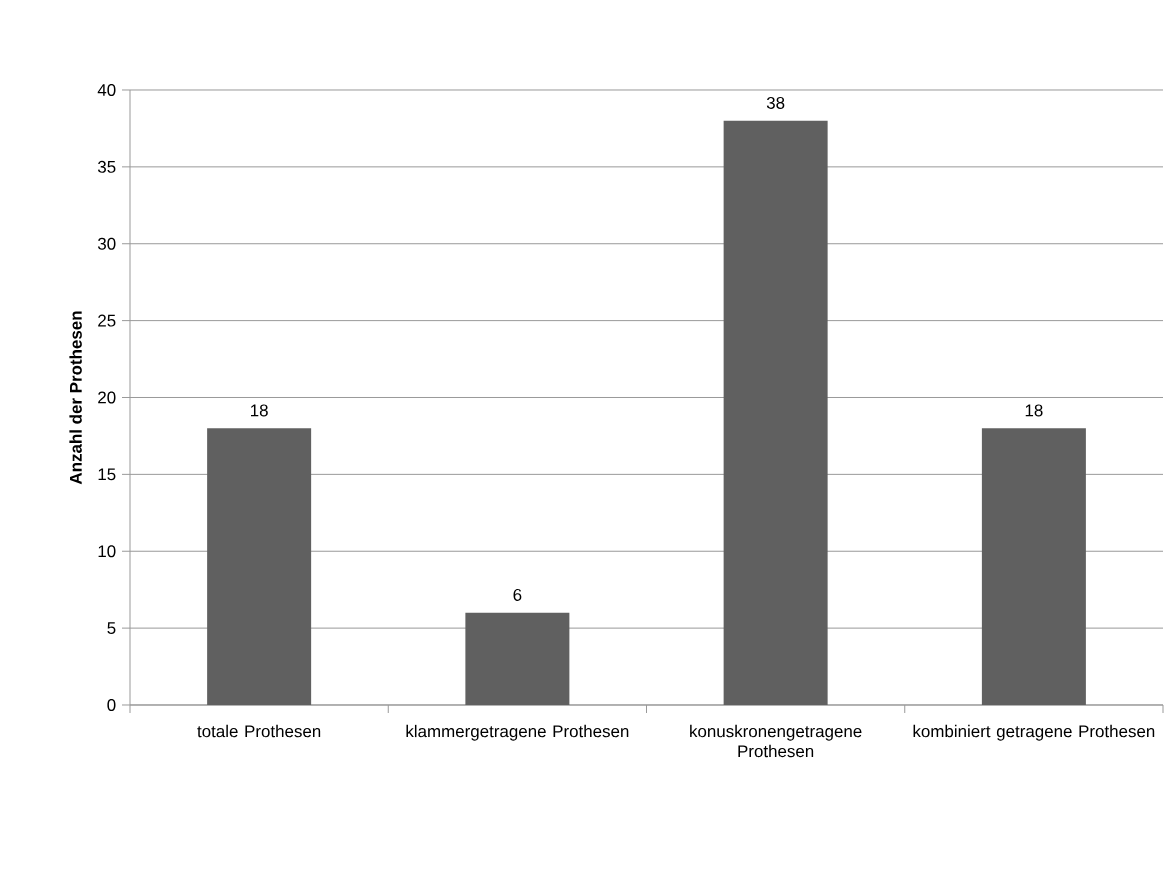 The height and width of the screenshot is (892, 1165). I want to click on x-tick-label: konuskronengetragene Prothesen, so click(776, 741).